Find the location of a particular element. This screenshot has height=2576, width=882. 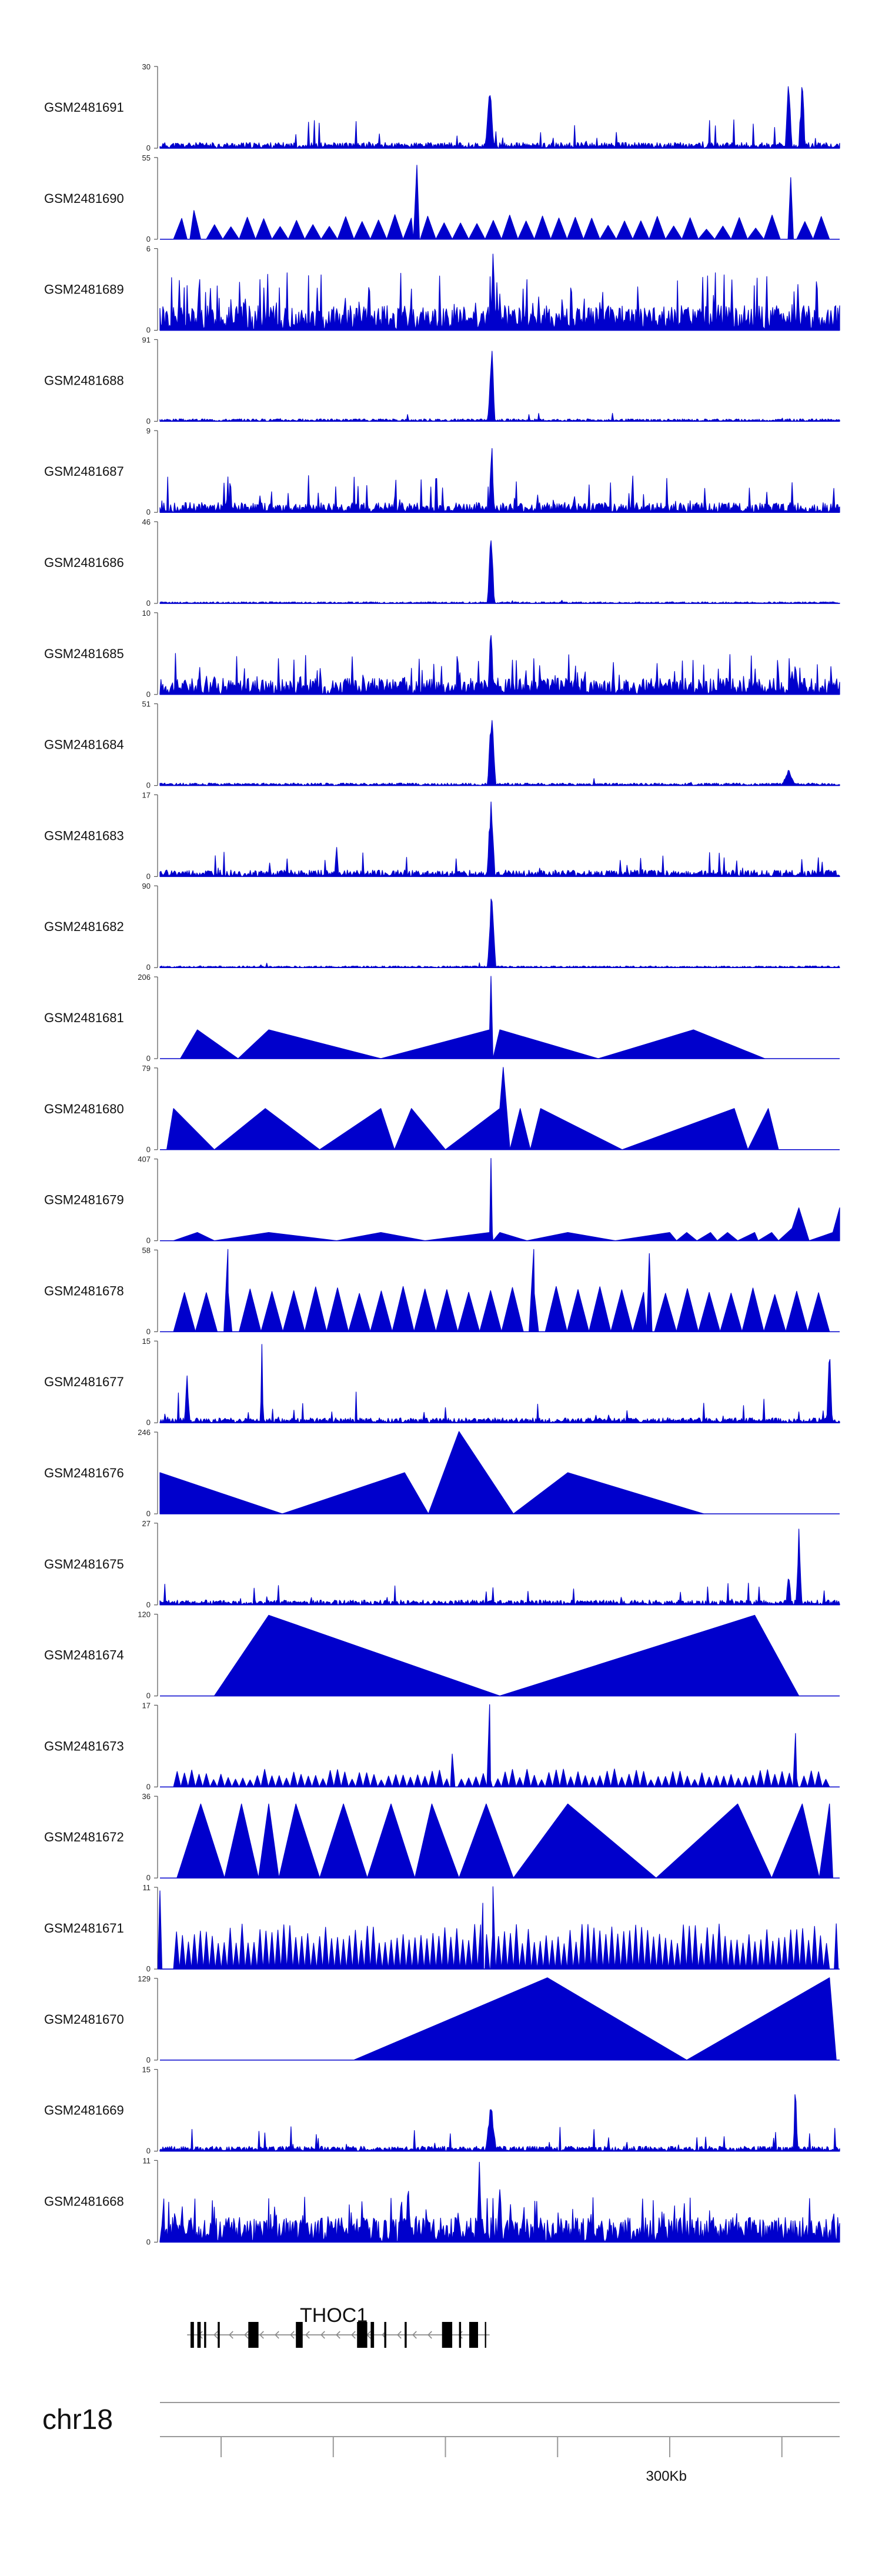

track-label: GSM2481679 is located at coordinates (84, 1200).